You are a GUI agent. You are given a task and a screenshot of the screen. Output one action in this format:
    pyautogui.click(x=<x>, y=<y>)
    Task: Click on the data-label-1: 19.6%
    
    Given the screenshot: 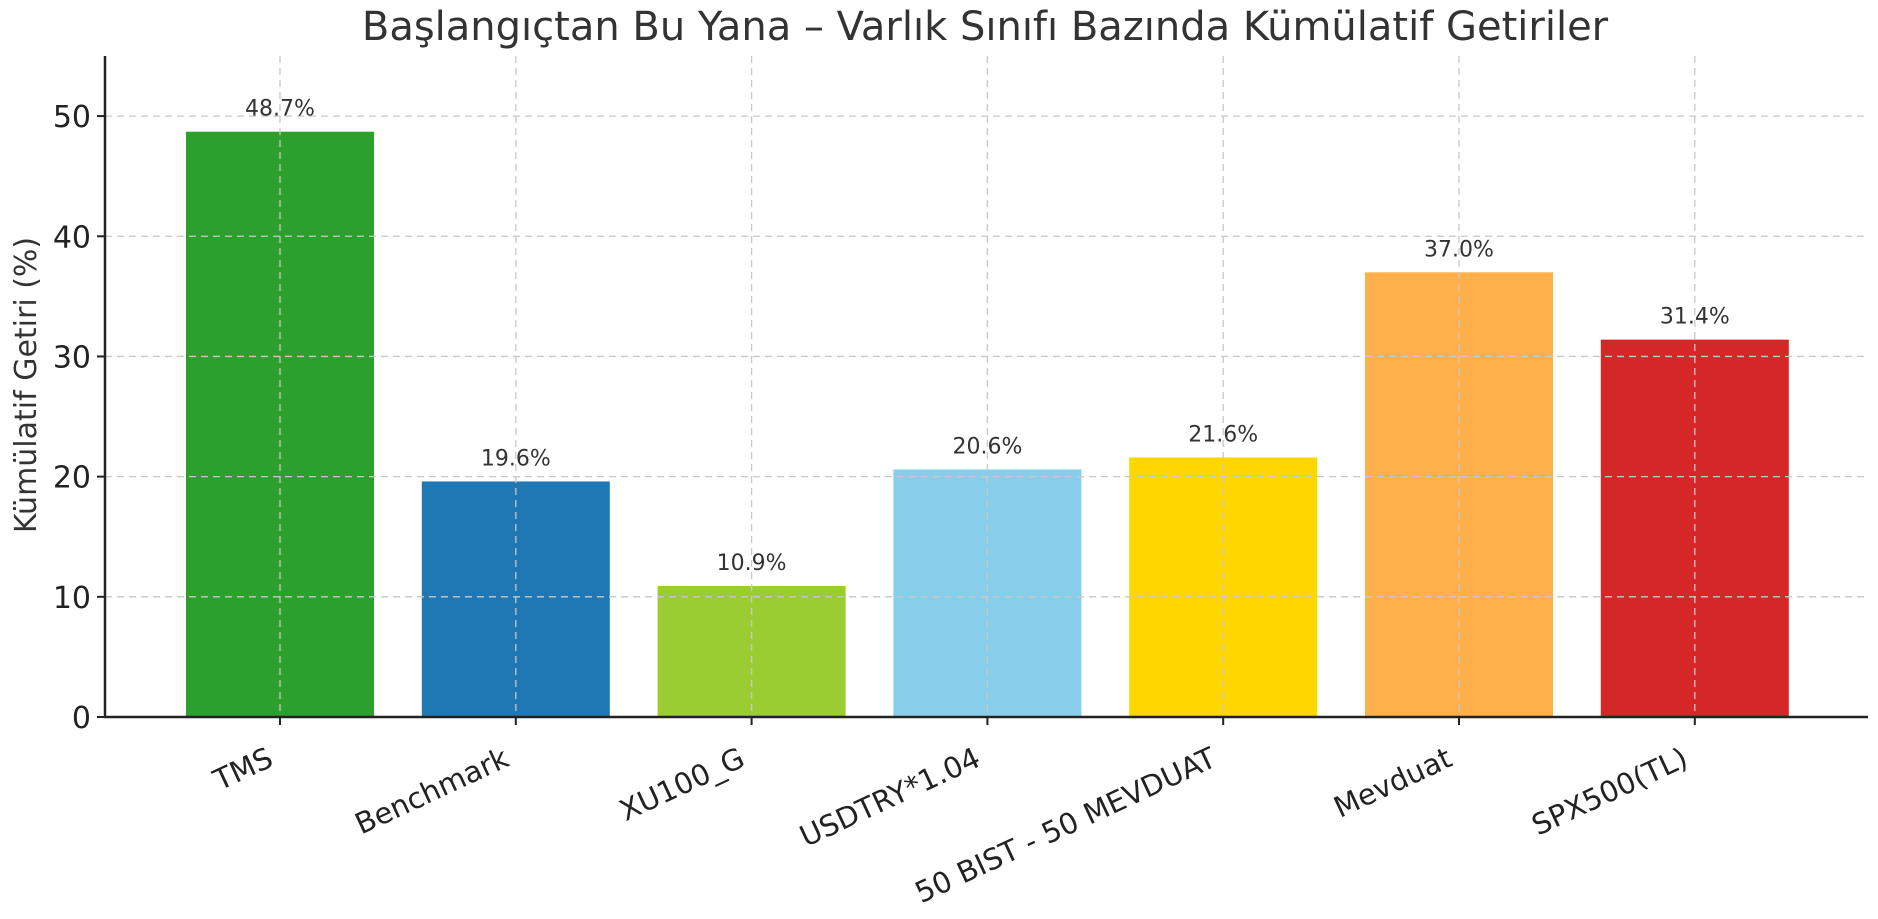 What is the action you would take?
    pyautogui.click(x=516, y=458)
    